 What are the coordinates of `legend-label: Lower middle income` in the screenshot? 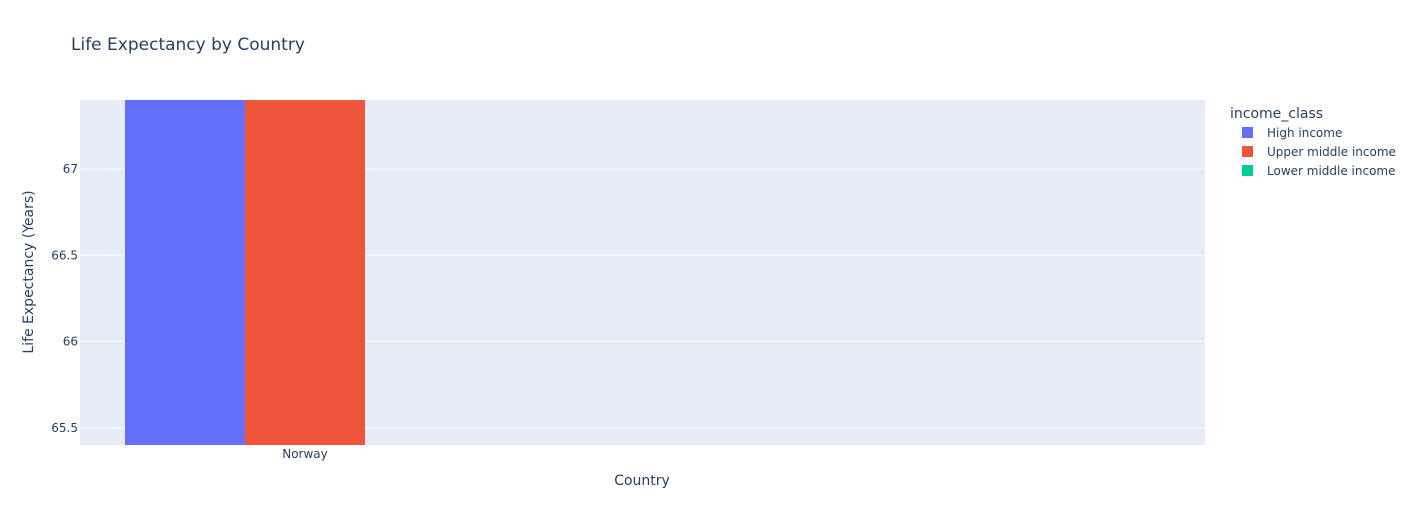 It's located at (1331, 171).